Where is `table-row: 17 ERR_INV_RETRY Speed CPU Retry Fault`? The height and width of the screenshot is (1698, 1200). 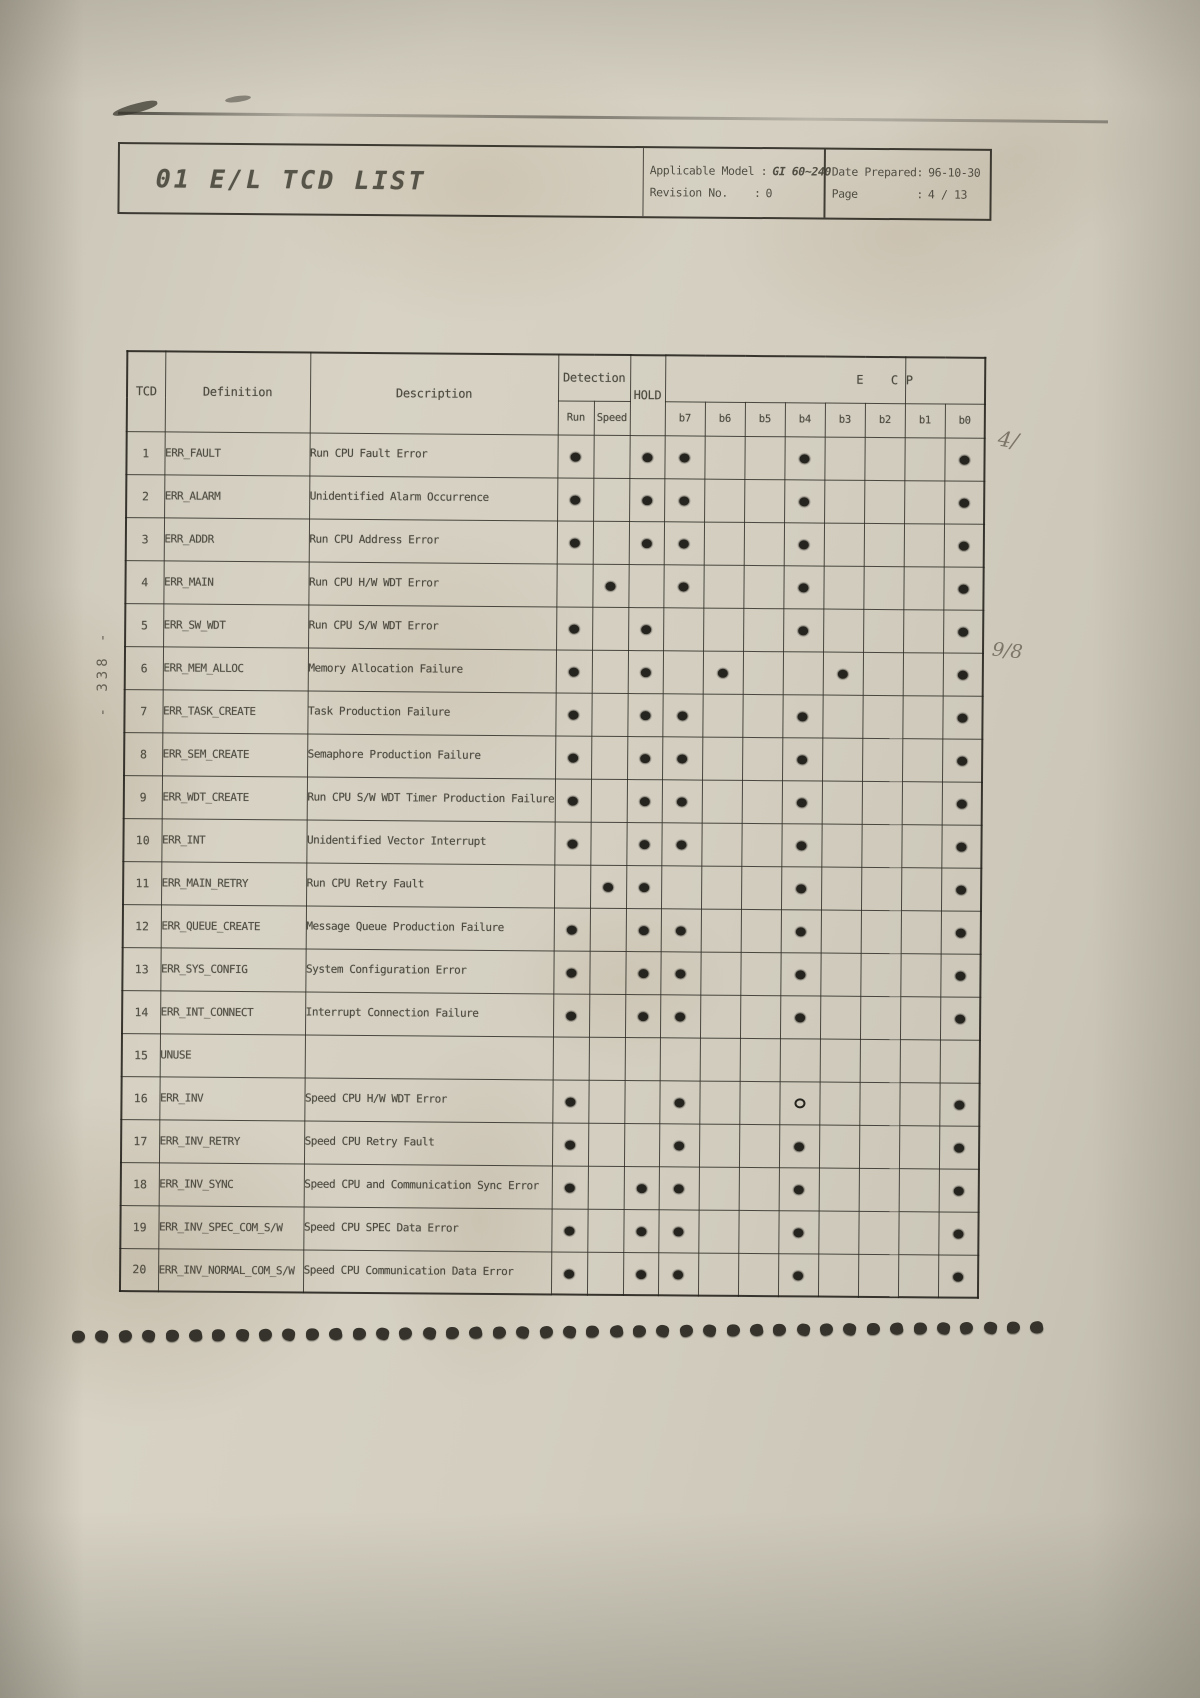
table-row: 17 ERR_INV_RETRY Speed CPU Retry Fault is located at coordinates (550, 1144).